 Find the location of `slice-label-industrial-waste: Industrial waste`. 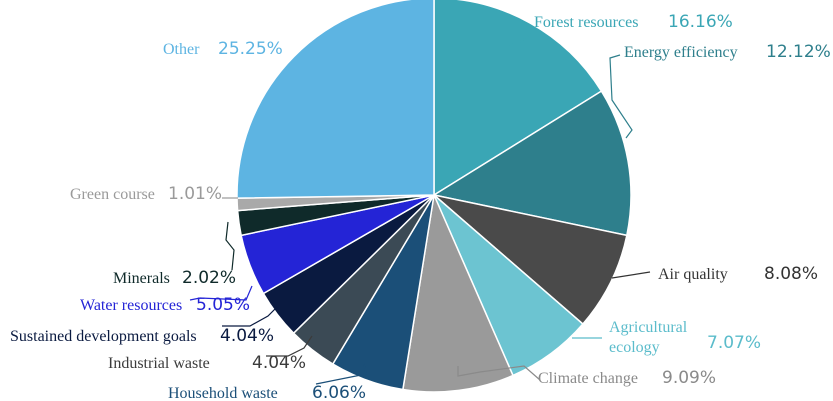

slice-label-industrial-waste: Industrial waste is located at coordinates (159, 363).